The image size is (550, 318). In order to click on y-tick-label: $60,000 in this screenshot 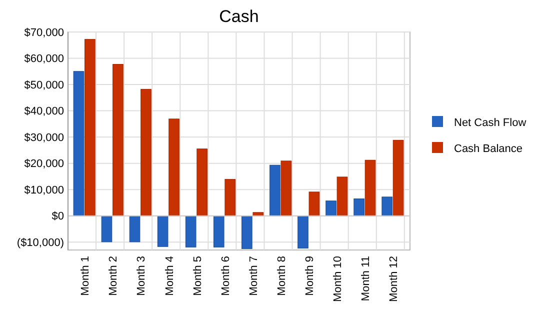, I will do `click(44, 59)`.